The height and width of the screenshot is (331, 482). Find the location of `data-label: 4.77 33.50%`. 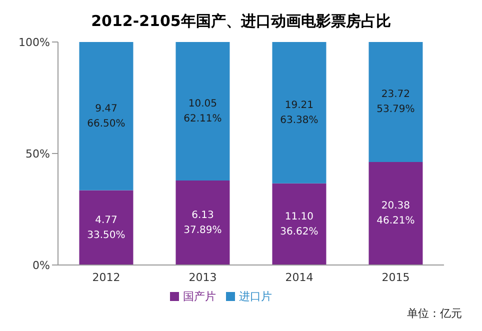

data-label: 4.77 33.50% is located at coordinates (106, 227).